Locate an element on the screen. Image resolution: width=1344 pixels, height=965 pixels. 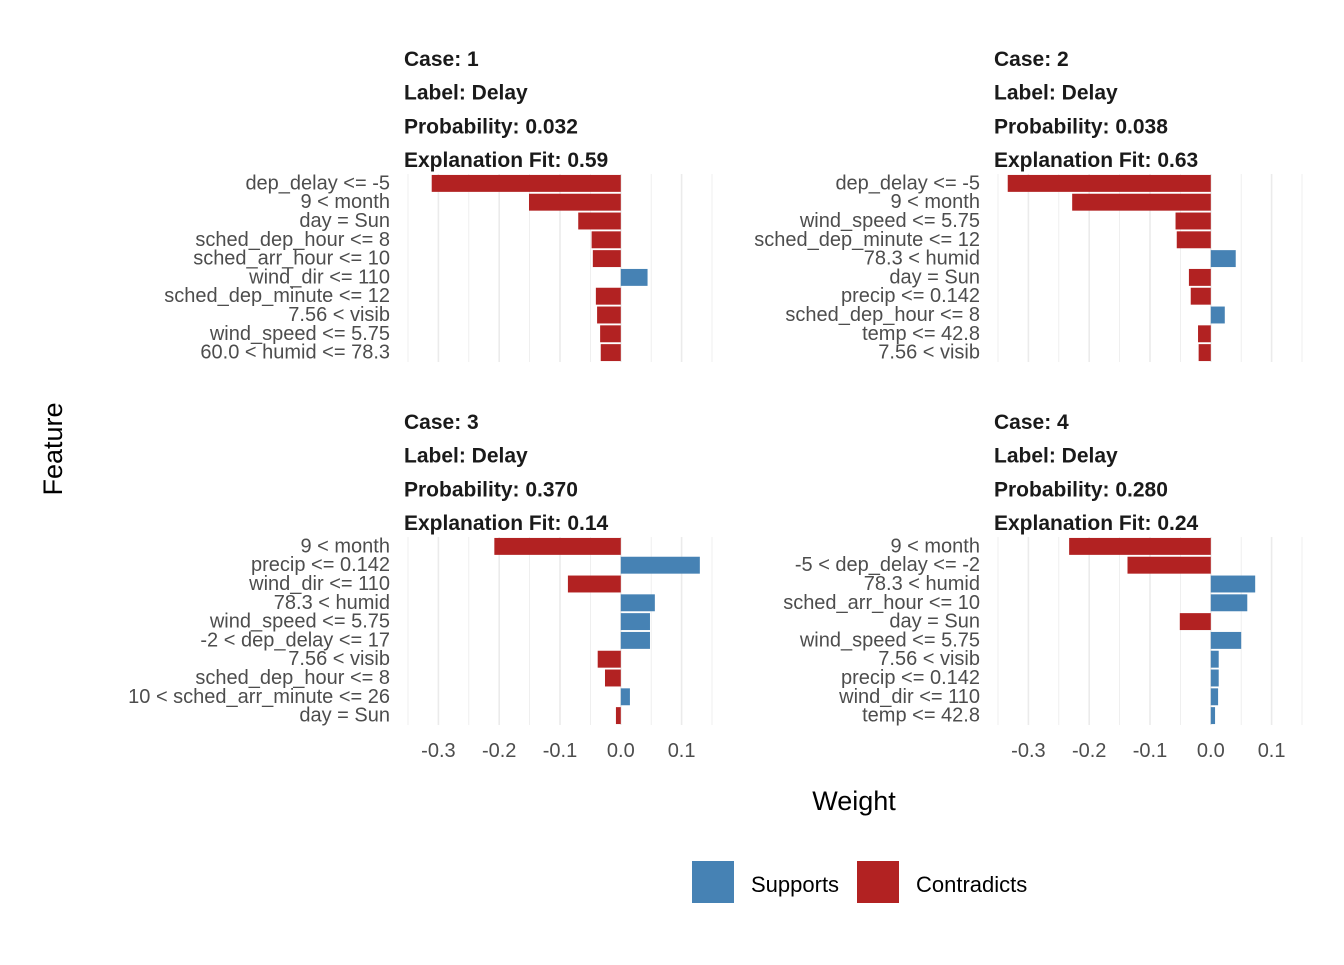
facet-probability: Probability: 0.038 is located at coordinates (1081, 126).